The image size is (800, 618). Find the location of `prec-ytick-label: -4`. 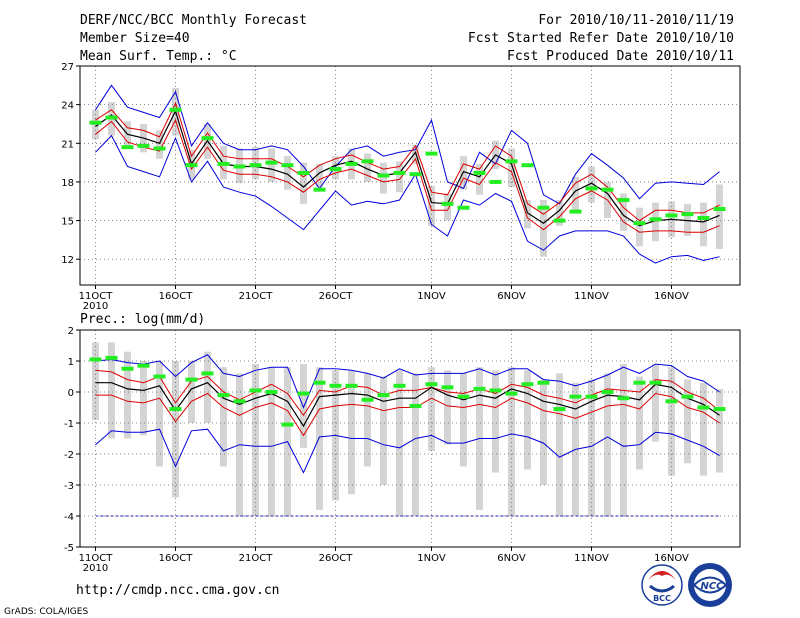

prec-ytick-label: -4 is located at coordinates (69, 517).